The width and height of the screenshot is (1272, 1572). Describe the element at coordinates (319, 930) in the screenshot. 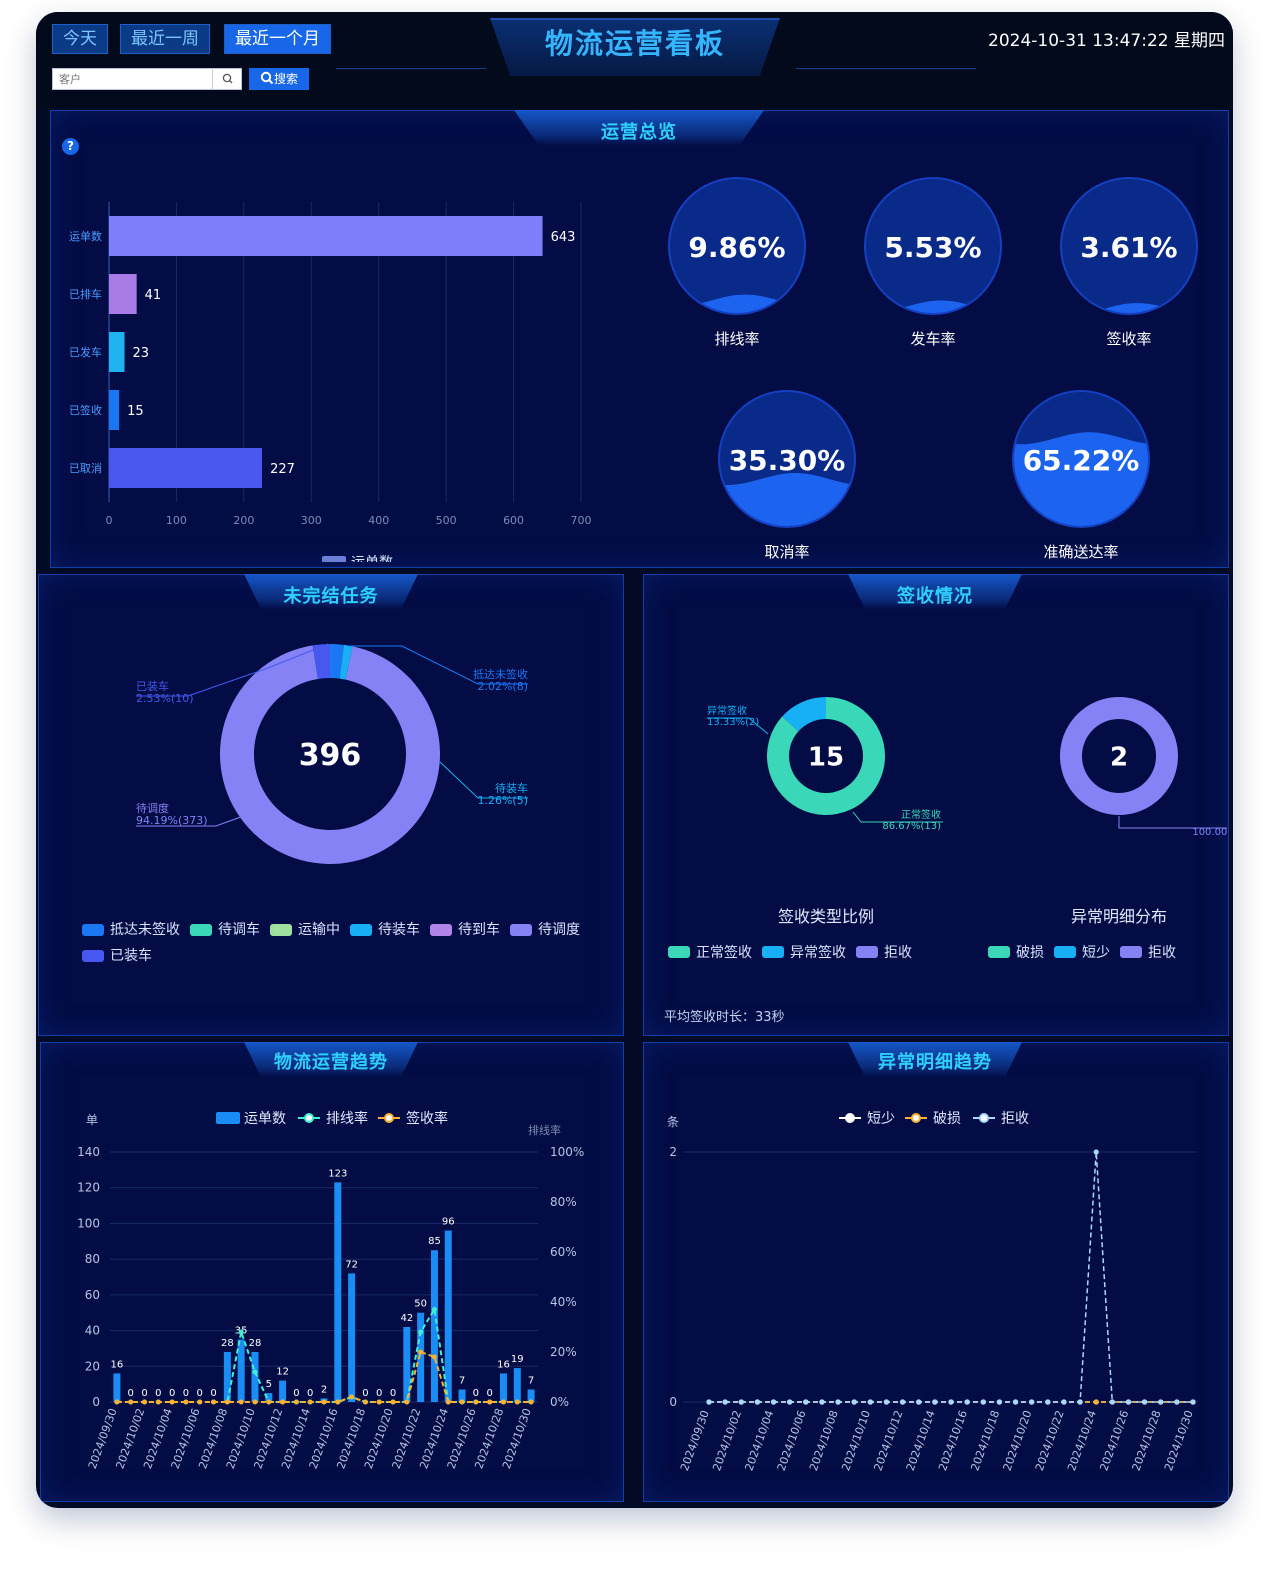

I see `legend-label: 运输中` at that location.